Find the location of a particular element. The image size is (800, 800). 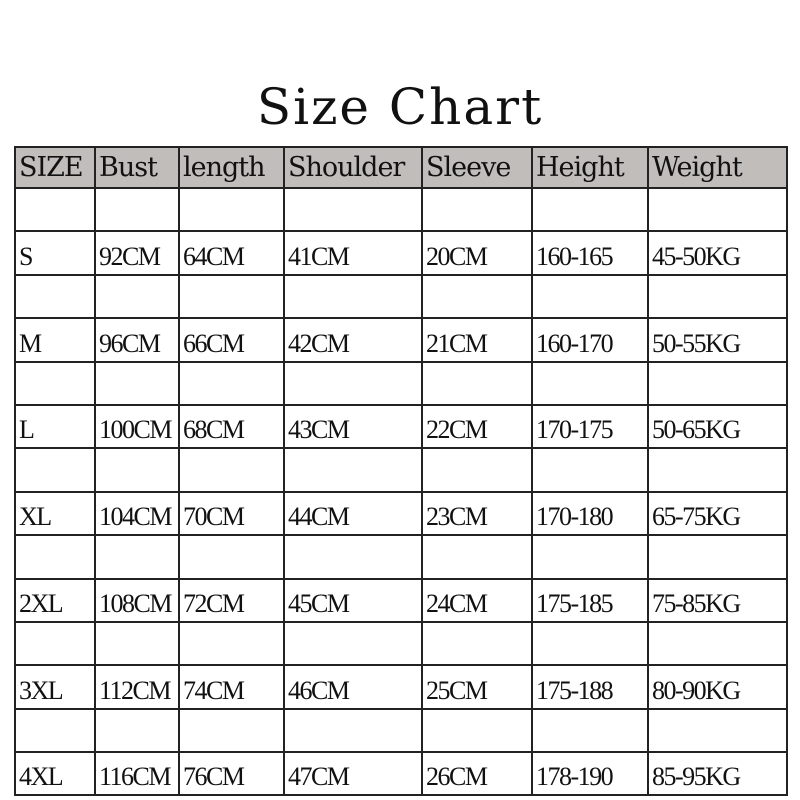

cell-weight: 45-50KG is located at coordinates (717, 253).